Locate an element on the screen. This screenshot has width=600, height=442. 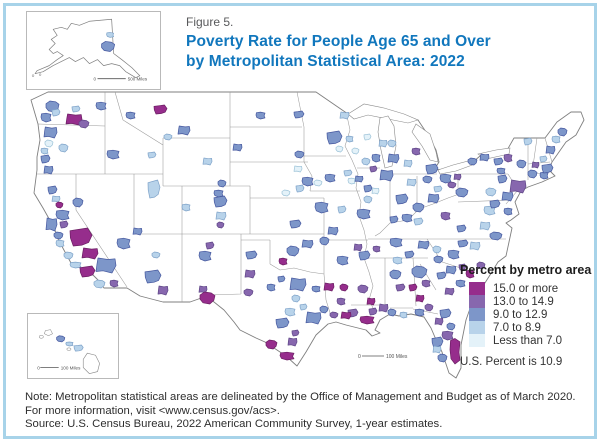
hawaii-metro-patches is located at coordinates (70, 343).